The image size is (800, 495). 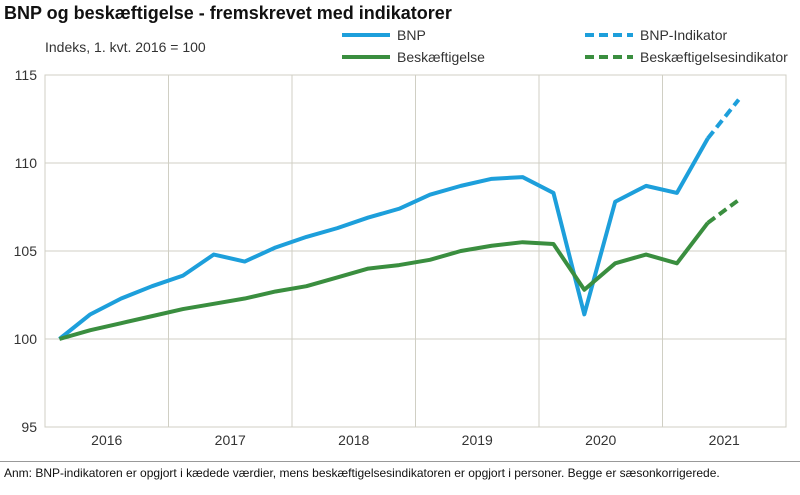 What do you see at coordinates (26, 251) in the screenshot?
I see `y-tick-label: 105` at bounding box center [26, 251].